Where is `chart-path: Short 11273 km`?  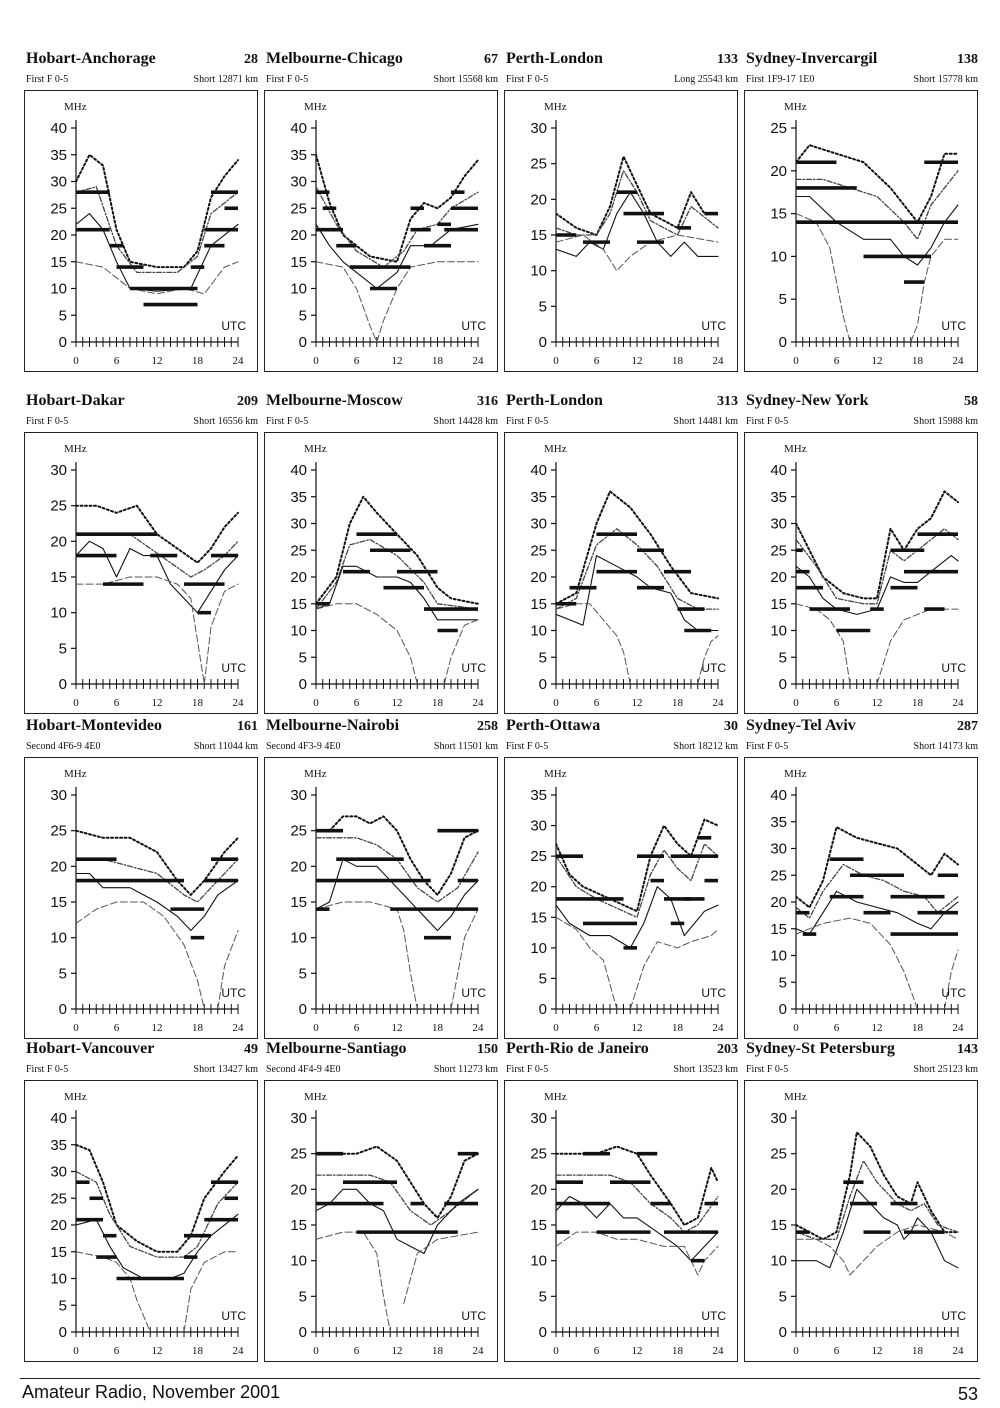 chart-path: Short 11273 km is located at coordinates (465, 1069).